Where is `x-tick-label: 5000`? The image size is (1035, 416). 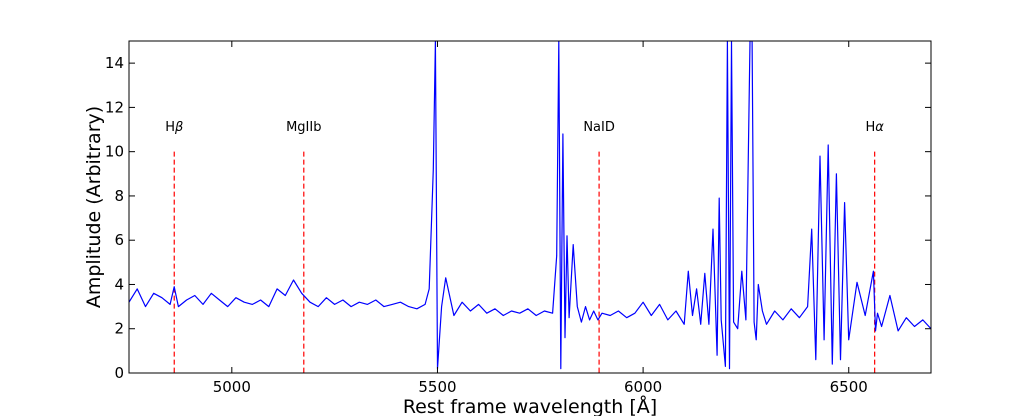 x-tick-label: 5000 is located at coordinates (232, 387).